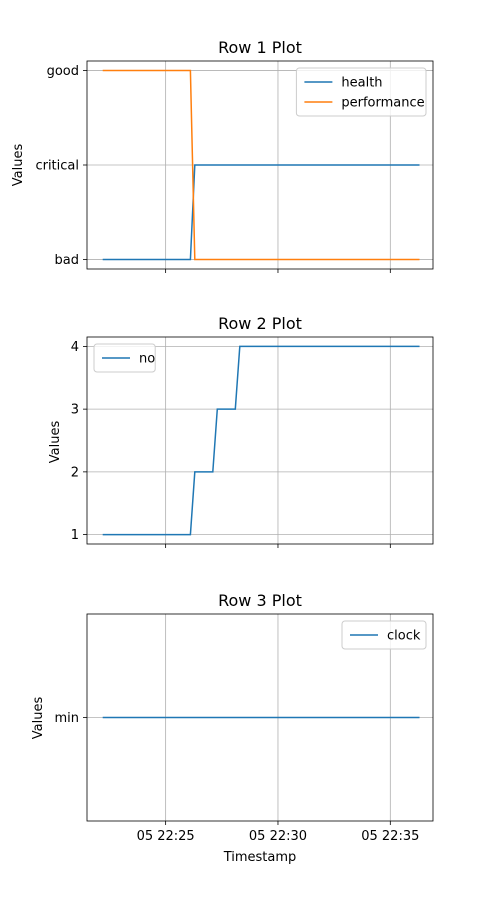  Describe the element at coordinates (63, 71) in the screenshot. I see `y-tick-label: good` at that location.